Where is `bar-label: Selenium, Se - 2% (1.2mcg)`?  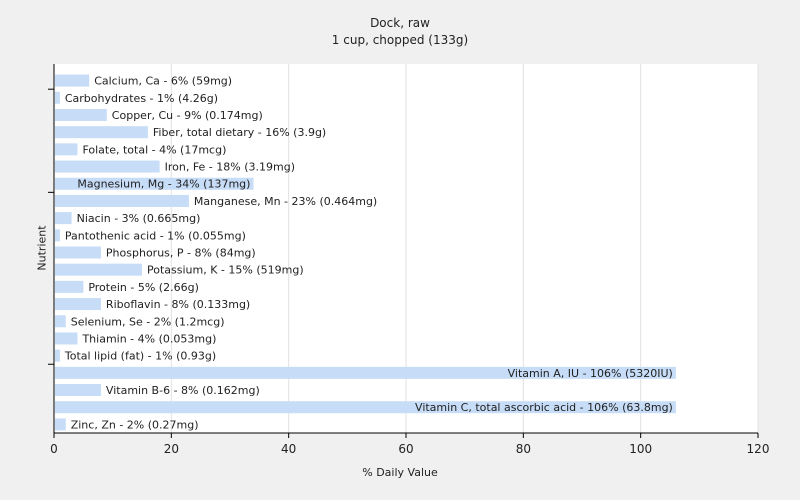
bar-label: Selenium, Se - 2% (1.2mcg) is located at coordinates (148, 321).